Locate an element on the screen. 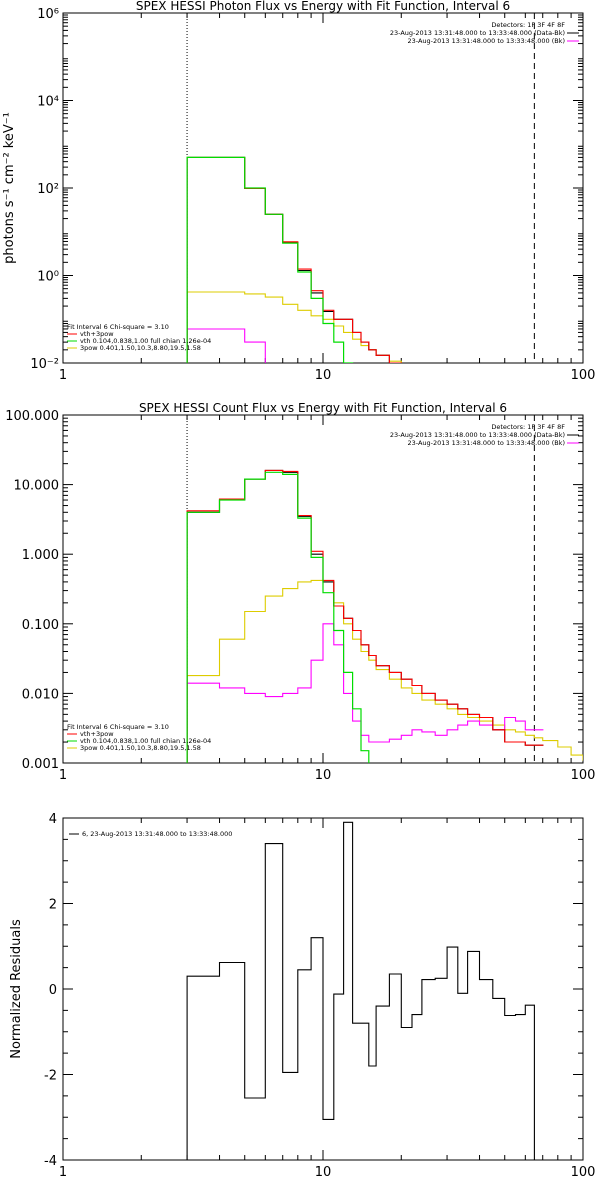 Image resolution: width=600 pixels, height=1200 pixels. series-group is located at coordinates (294, 259).